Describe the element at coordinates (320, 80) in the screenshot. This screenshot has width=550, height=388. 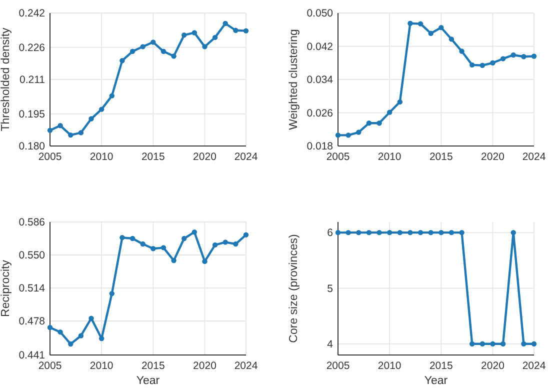
I see `y-tick-label: 0.034` at that location.